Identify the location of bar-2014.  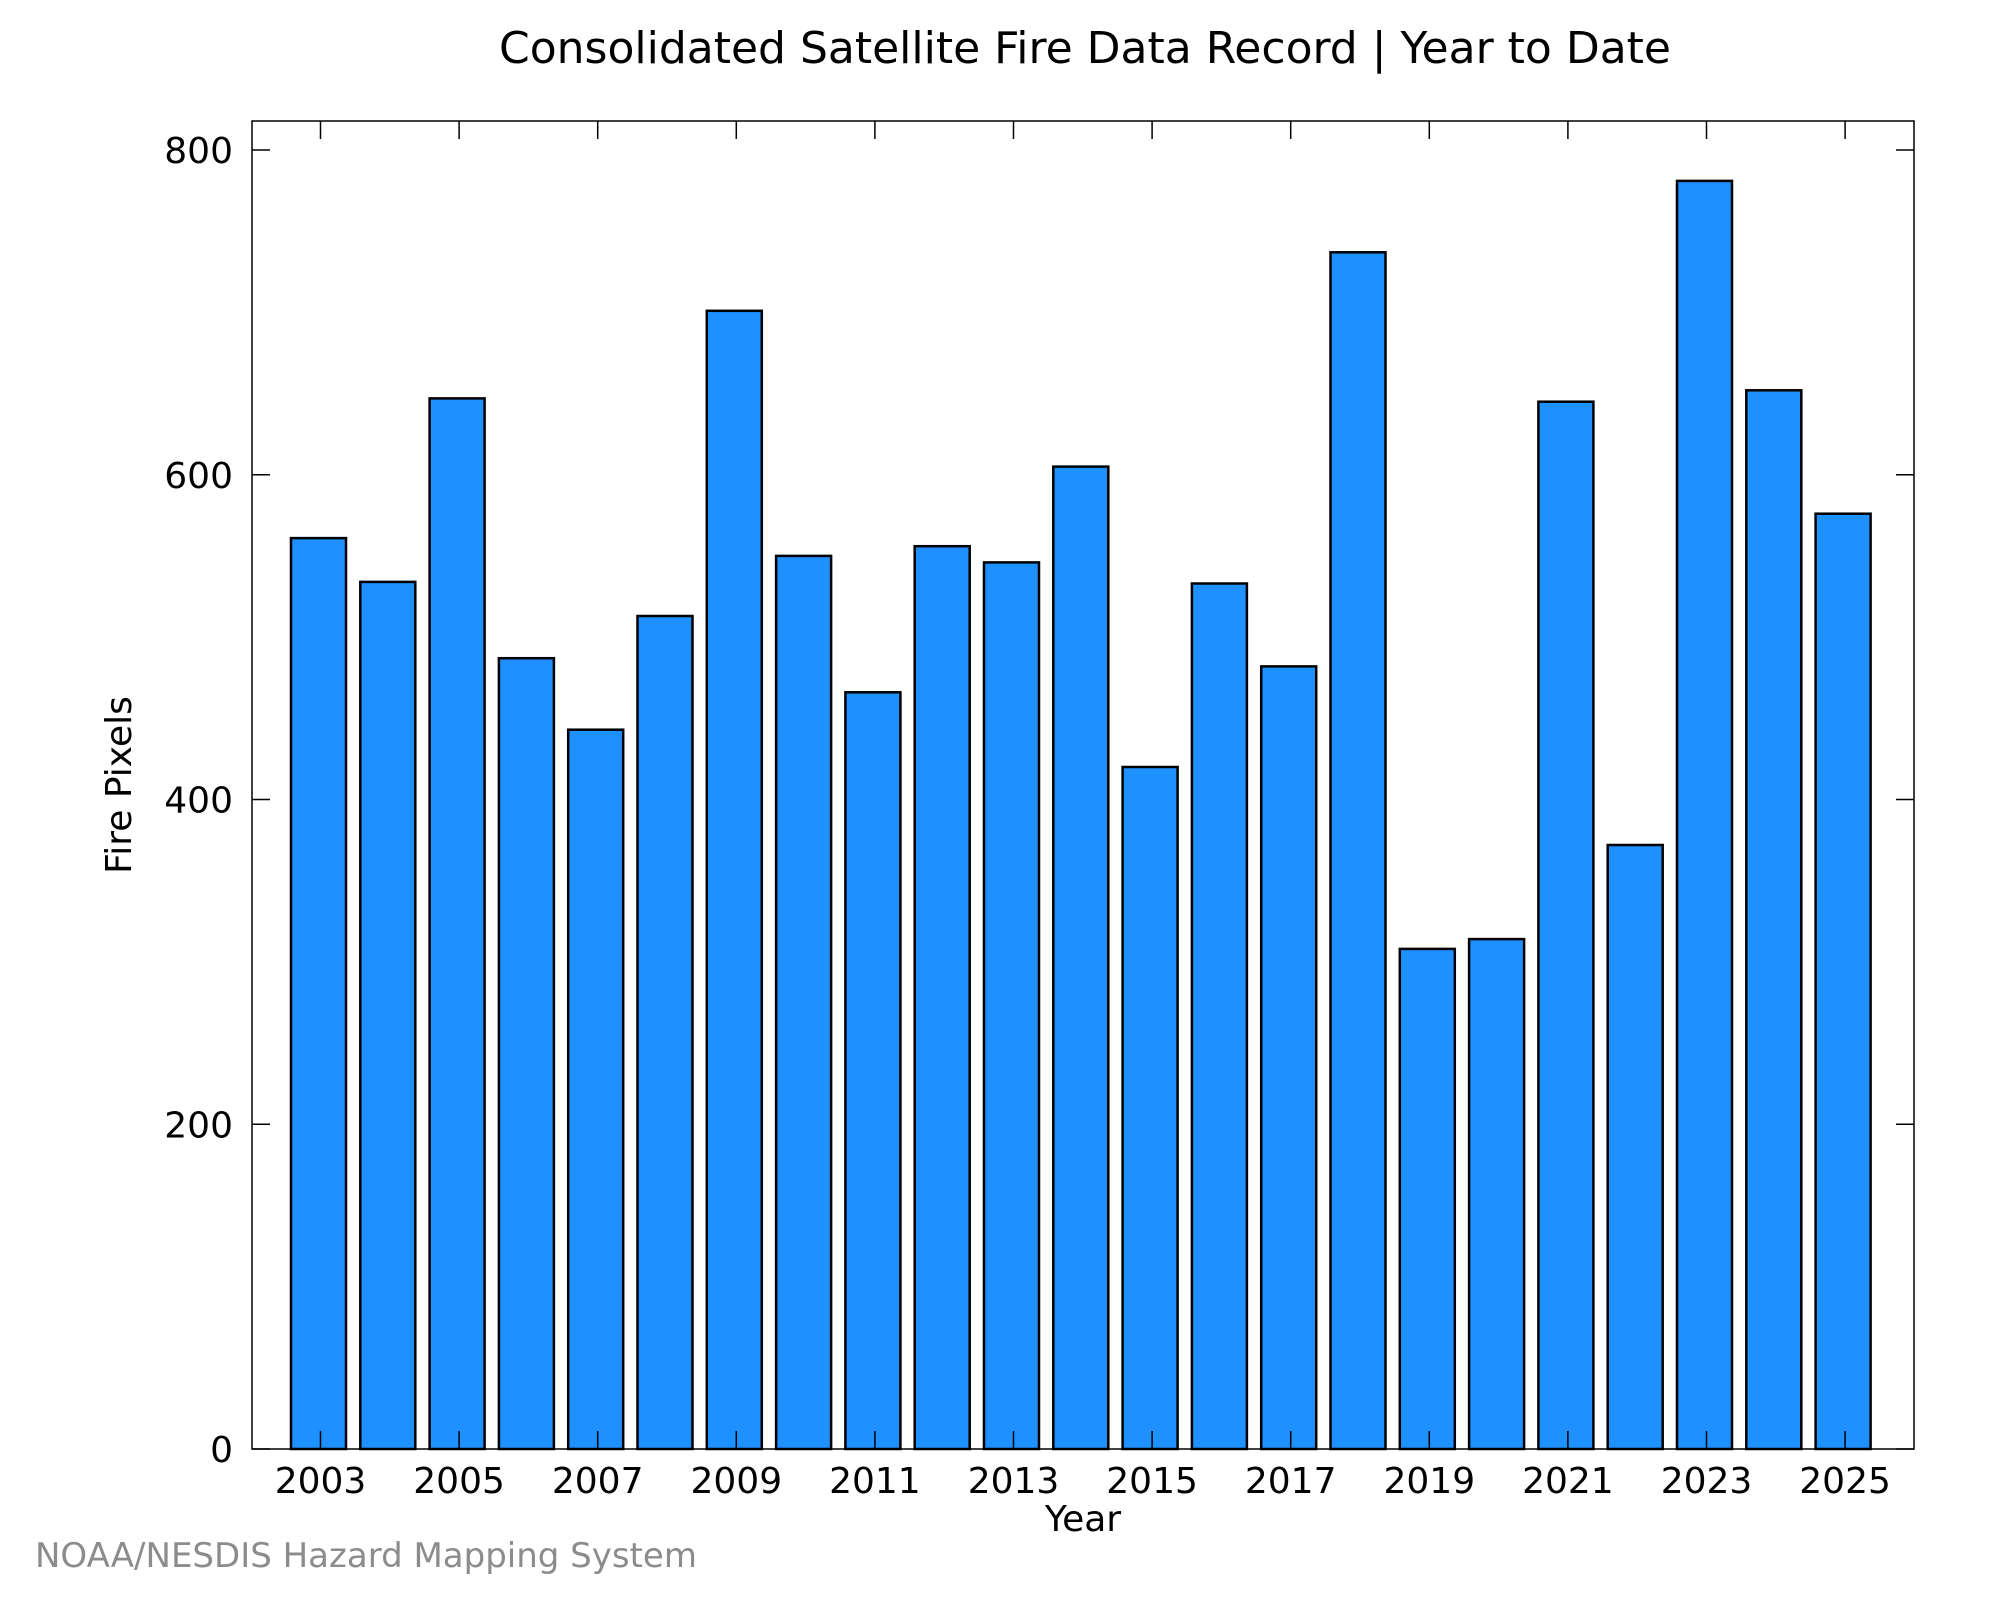
(1081, 958).